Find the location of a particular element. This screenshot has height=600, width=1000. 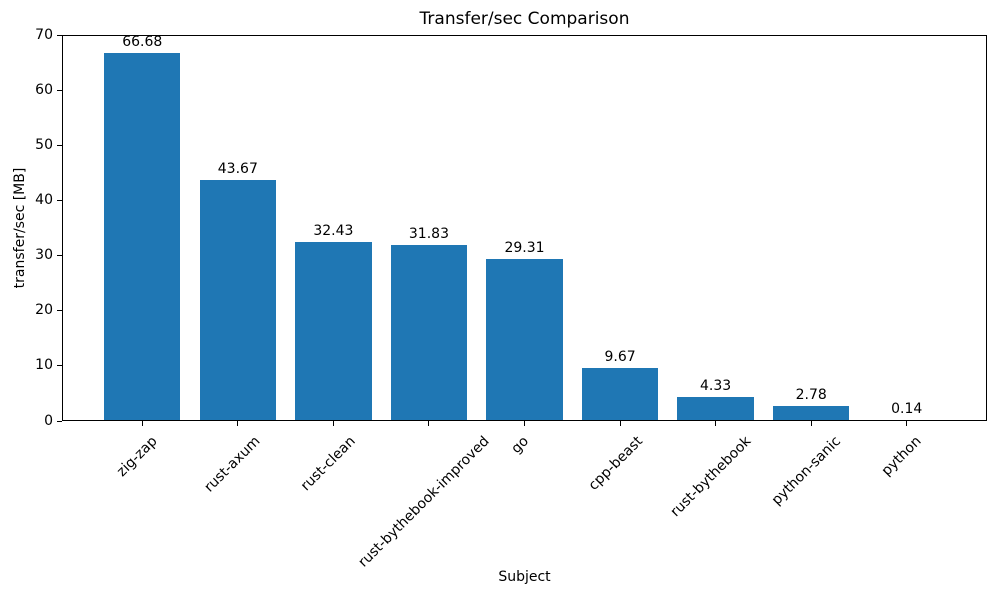

chart-title: Transfer/sec Comparison is located at coordinates (524, 19).